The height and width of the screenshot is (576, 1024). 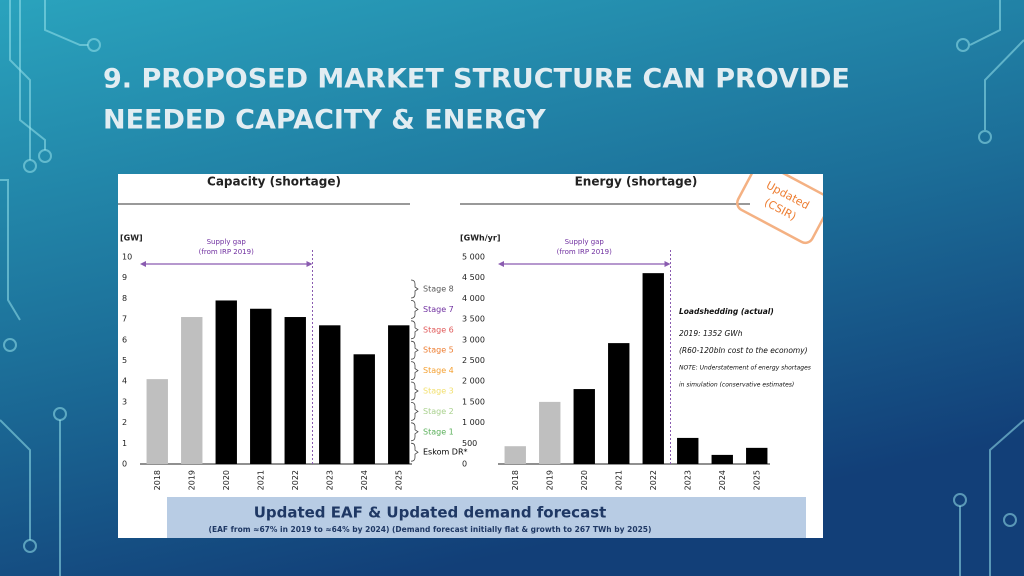 I want to click on note-heading: Loadshedding (actual), so click(x=726, y=311).